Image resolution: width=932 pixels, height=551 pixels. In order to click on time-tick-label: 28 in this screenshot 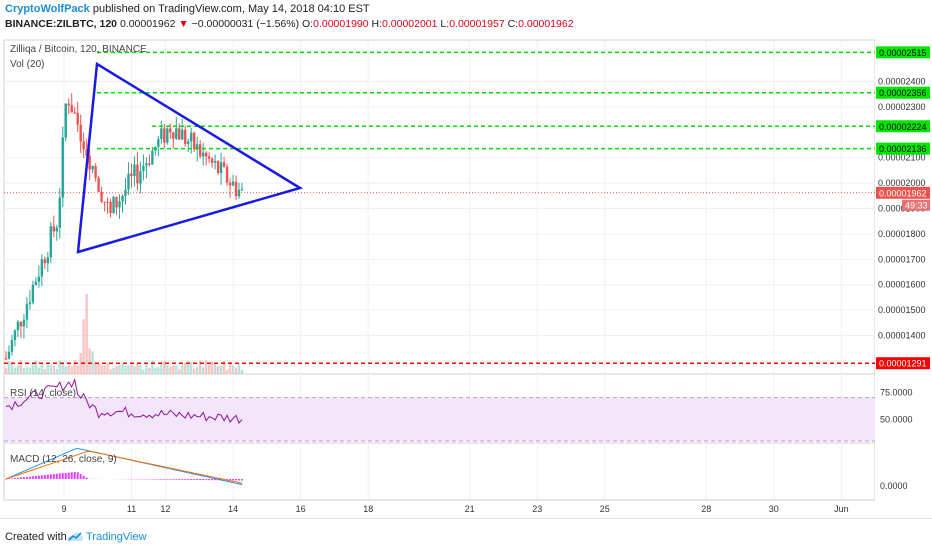, I will do `click(706, 509)`.